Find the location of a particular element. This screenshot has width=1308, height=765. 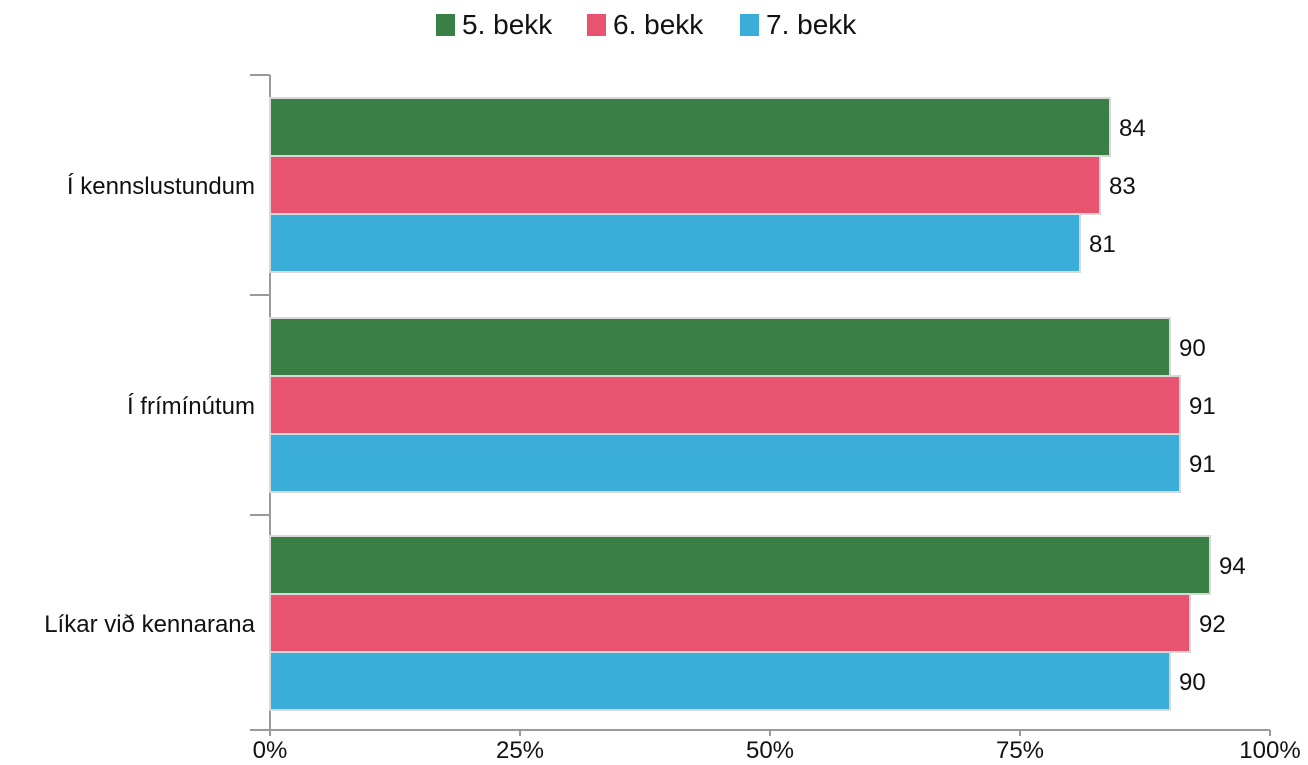

legend-label-5-bekk: 5. bekk is located at coordinates (507, 24).